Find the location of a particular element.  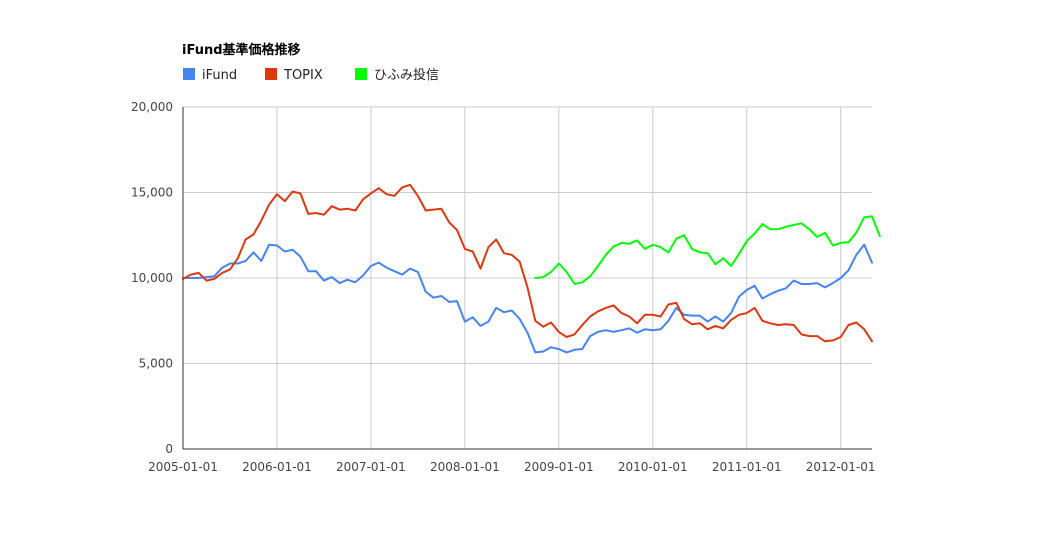

series-line-ifund is located at coordinates (527, 298).